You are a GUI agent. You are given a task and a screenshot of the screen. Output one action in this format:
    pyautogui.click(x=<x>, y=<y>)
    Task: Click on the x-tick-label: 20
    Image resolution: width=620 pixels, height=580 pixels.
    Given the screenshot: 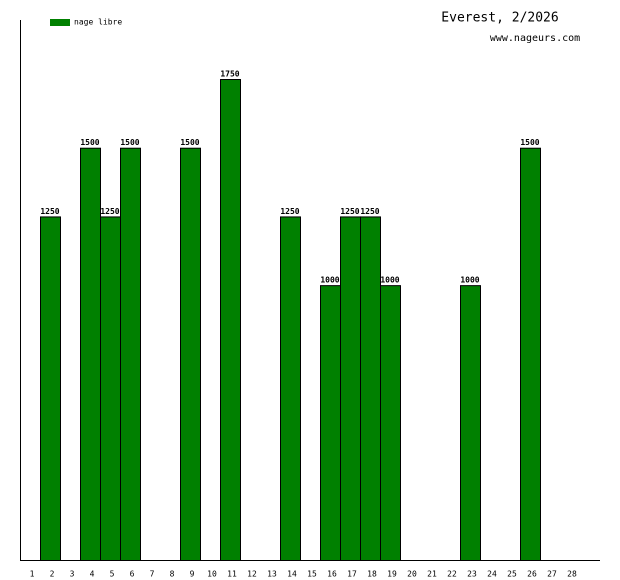 What is the action you would take?
    pyautogui.click(x=412, y=574)
    